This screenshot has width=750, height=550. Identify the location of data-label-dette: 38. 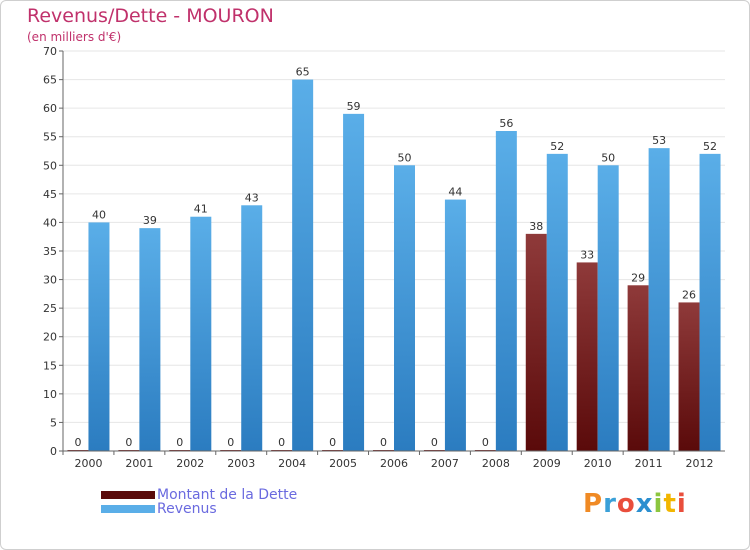
(536, 226).